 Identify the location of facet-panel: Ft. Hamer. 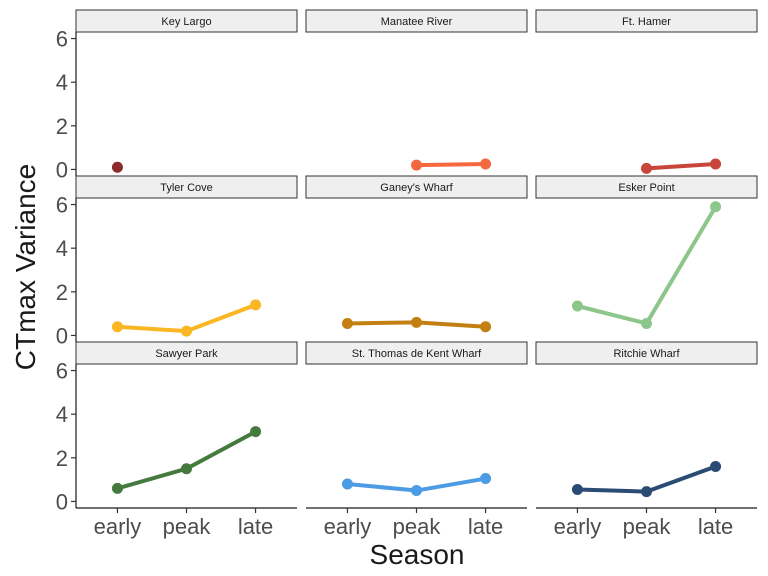
(646, 91).